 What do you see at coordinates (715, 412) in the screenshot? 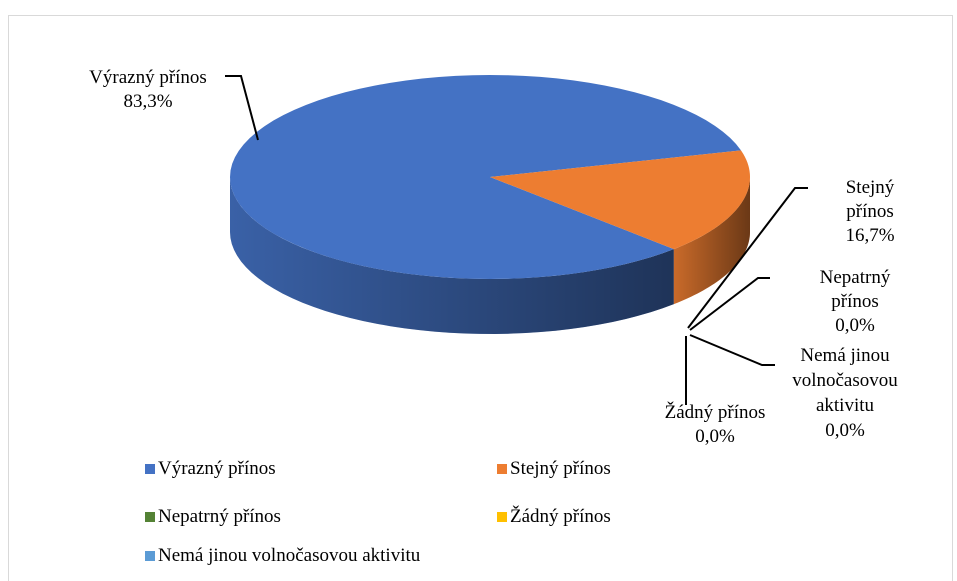
I see `data-label-name: Žádný přínos` at bounding box center [715, 412].